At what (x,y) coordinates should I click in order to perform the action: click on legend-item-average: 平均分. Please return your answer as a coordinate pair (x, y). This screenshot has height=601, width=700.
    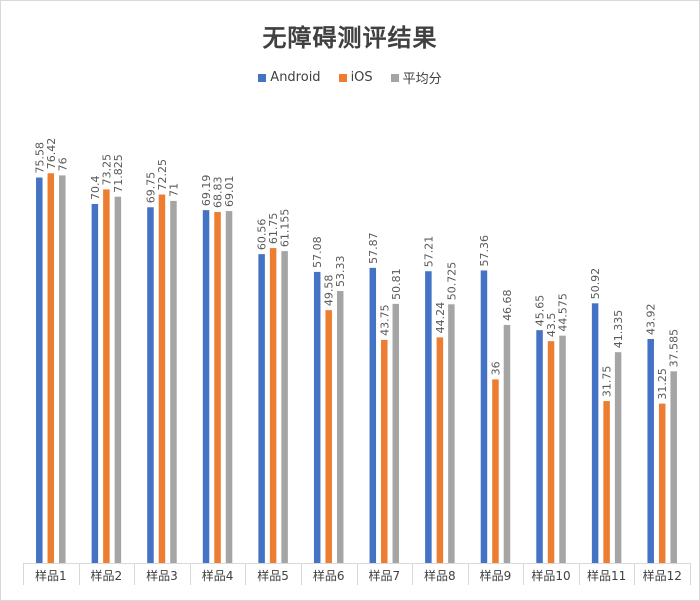
    Looking at the image, I should click on (416, 77).